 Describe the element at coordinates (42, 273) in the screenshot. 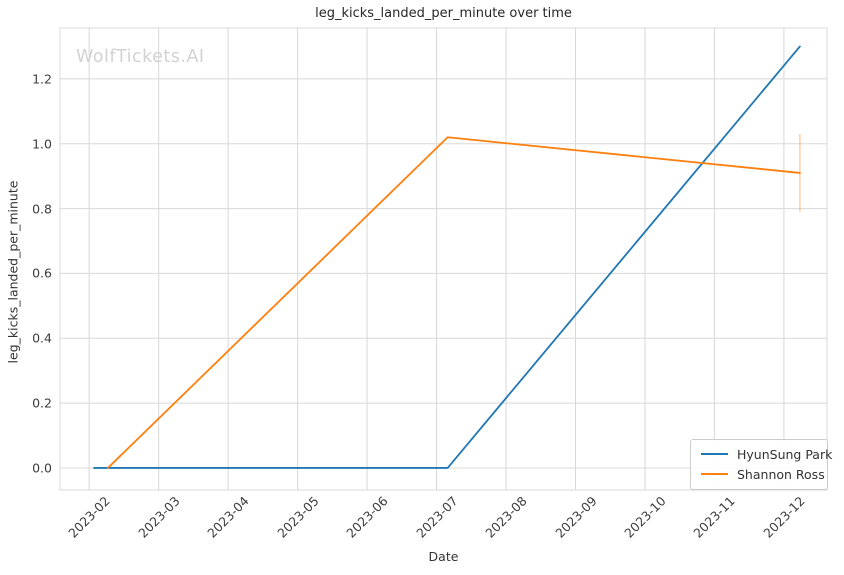

I see `y-tick-label: 0.6` at that location.